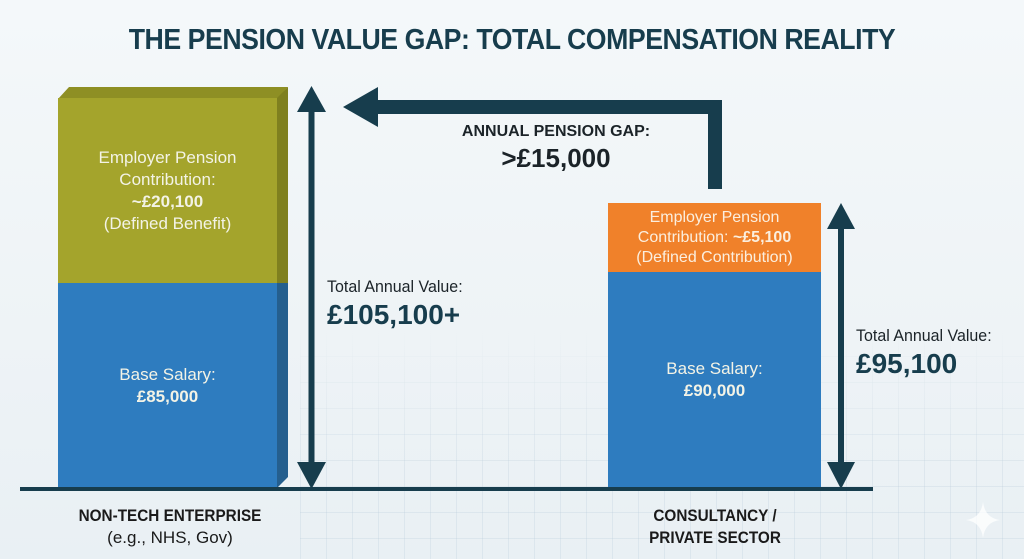  What do you see at coordinates (556, 158) in the screenshot?
I see `gap-value: >£15,000` at bounding box center [556, 158].